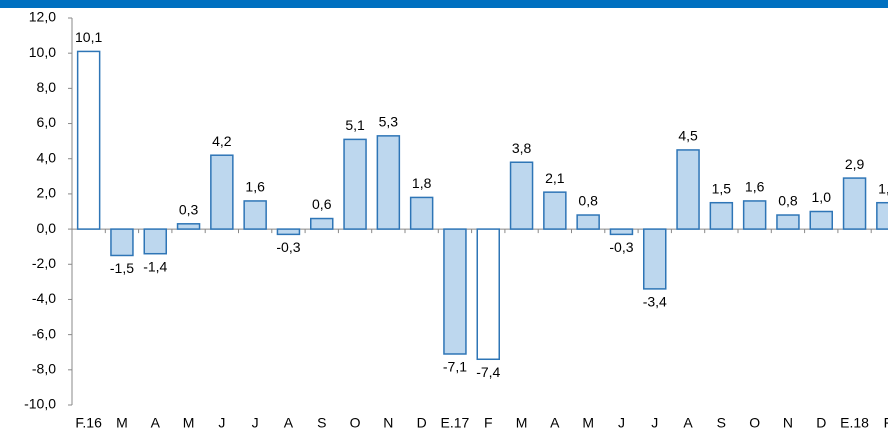  I want to click on value-label: -7,4, so click(488, 372).